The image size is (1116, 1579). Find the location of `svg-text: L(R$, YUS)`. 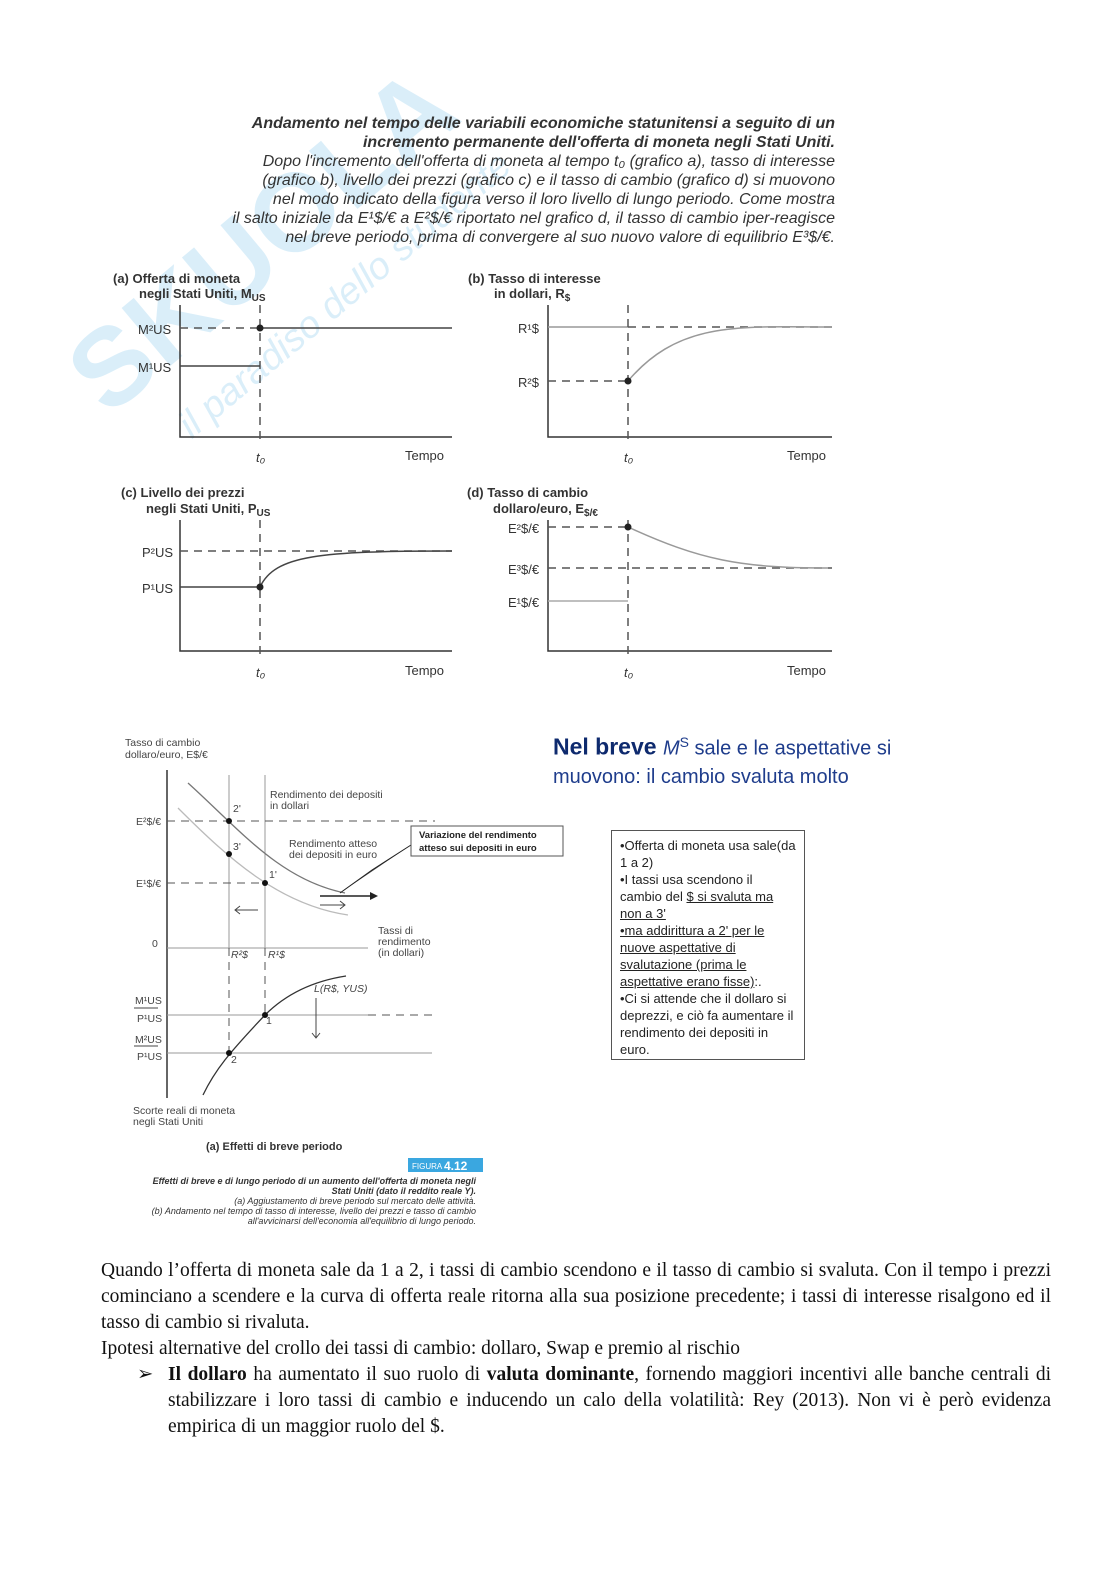

svg-text: L(R$, YUS) is located at coordinates (341, 989).